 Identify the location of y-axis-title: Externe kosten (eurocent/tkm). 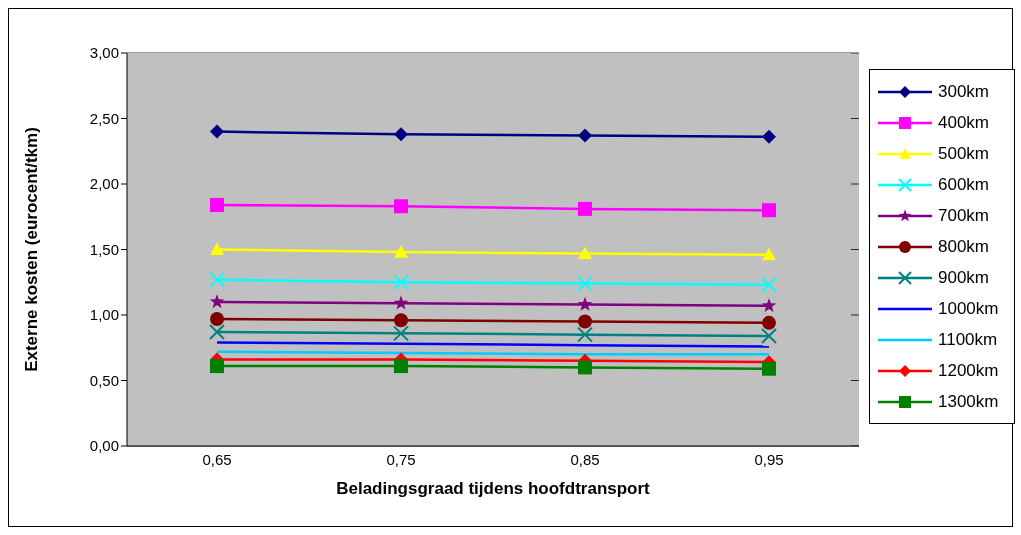
(32, 249).